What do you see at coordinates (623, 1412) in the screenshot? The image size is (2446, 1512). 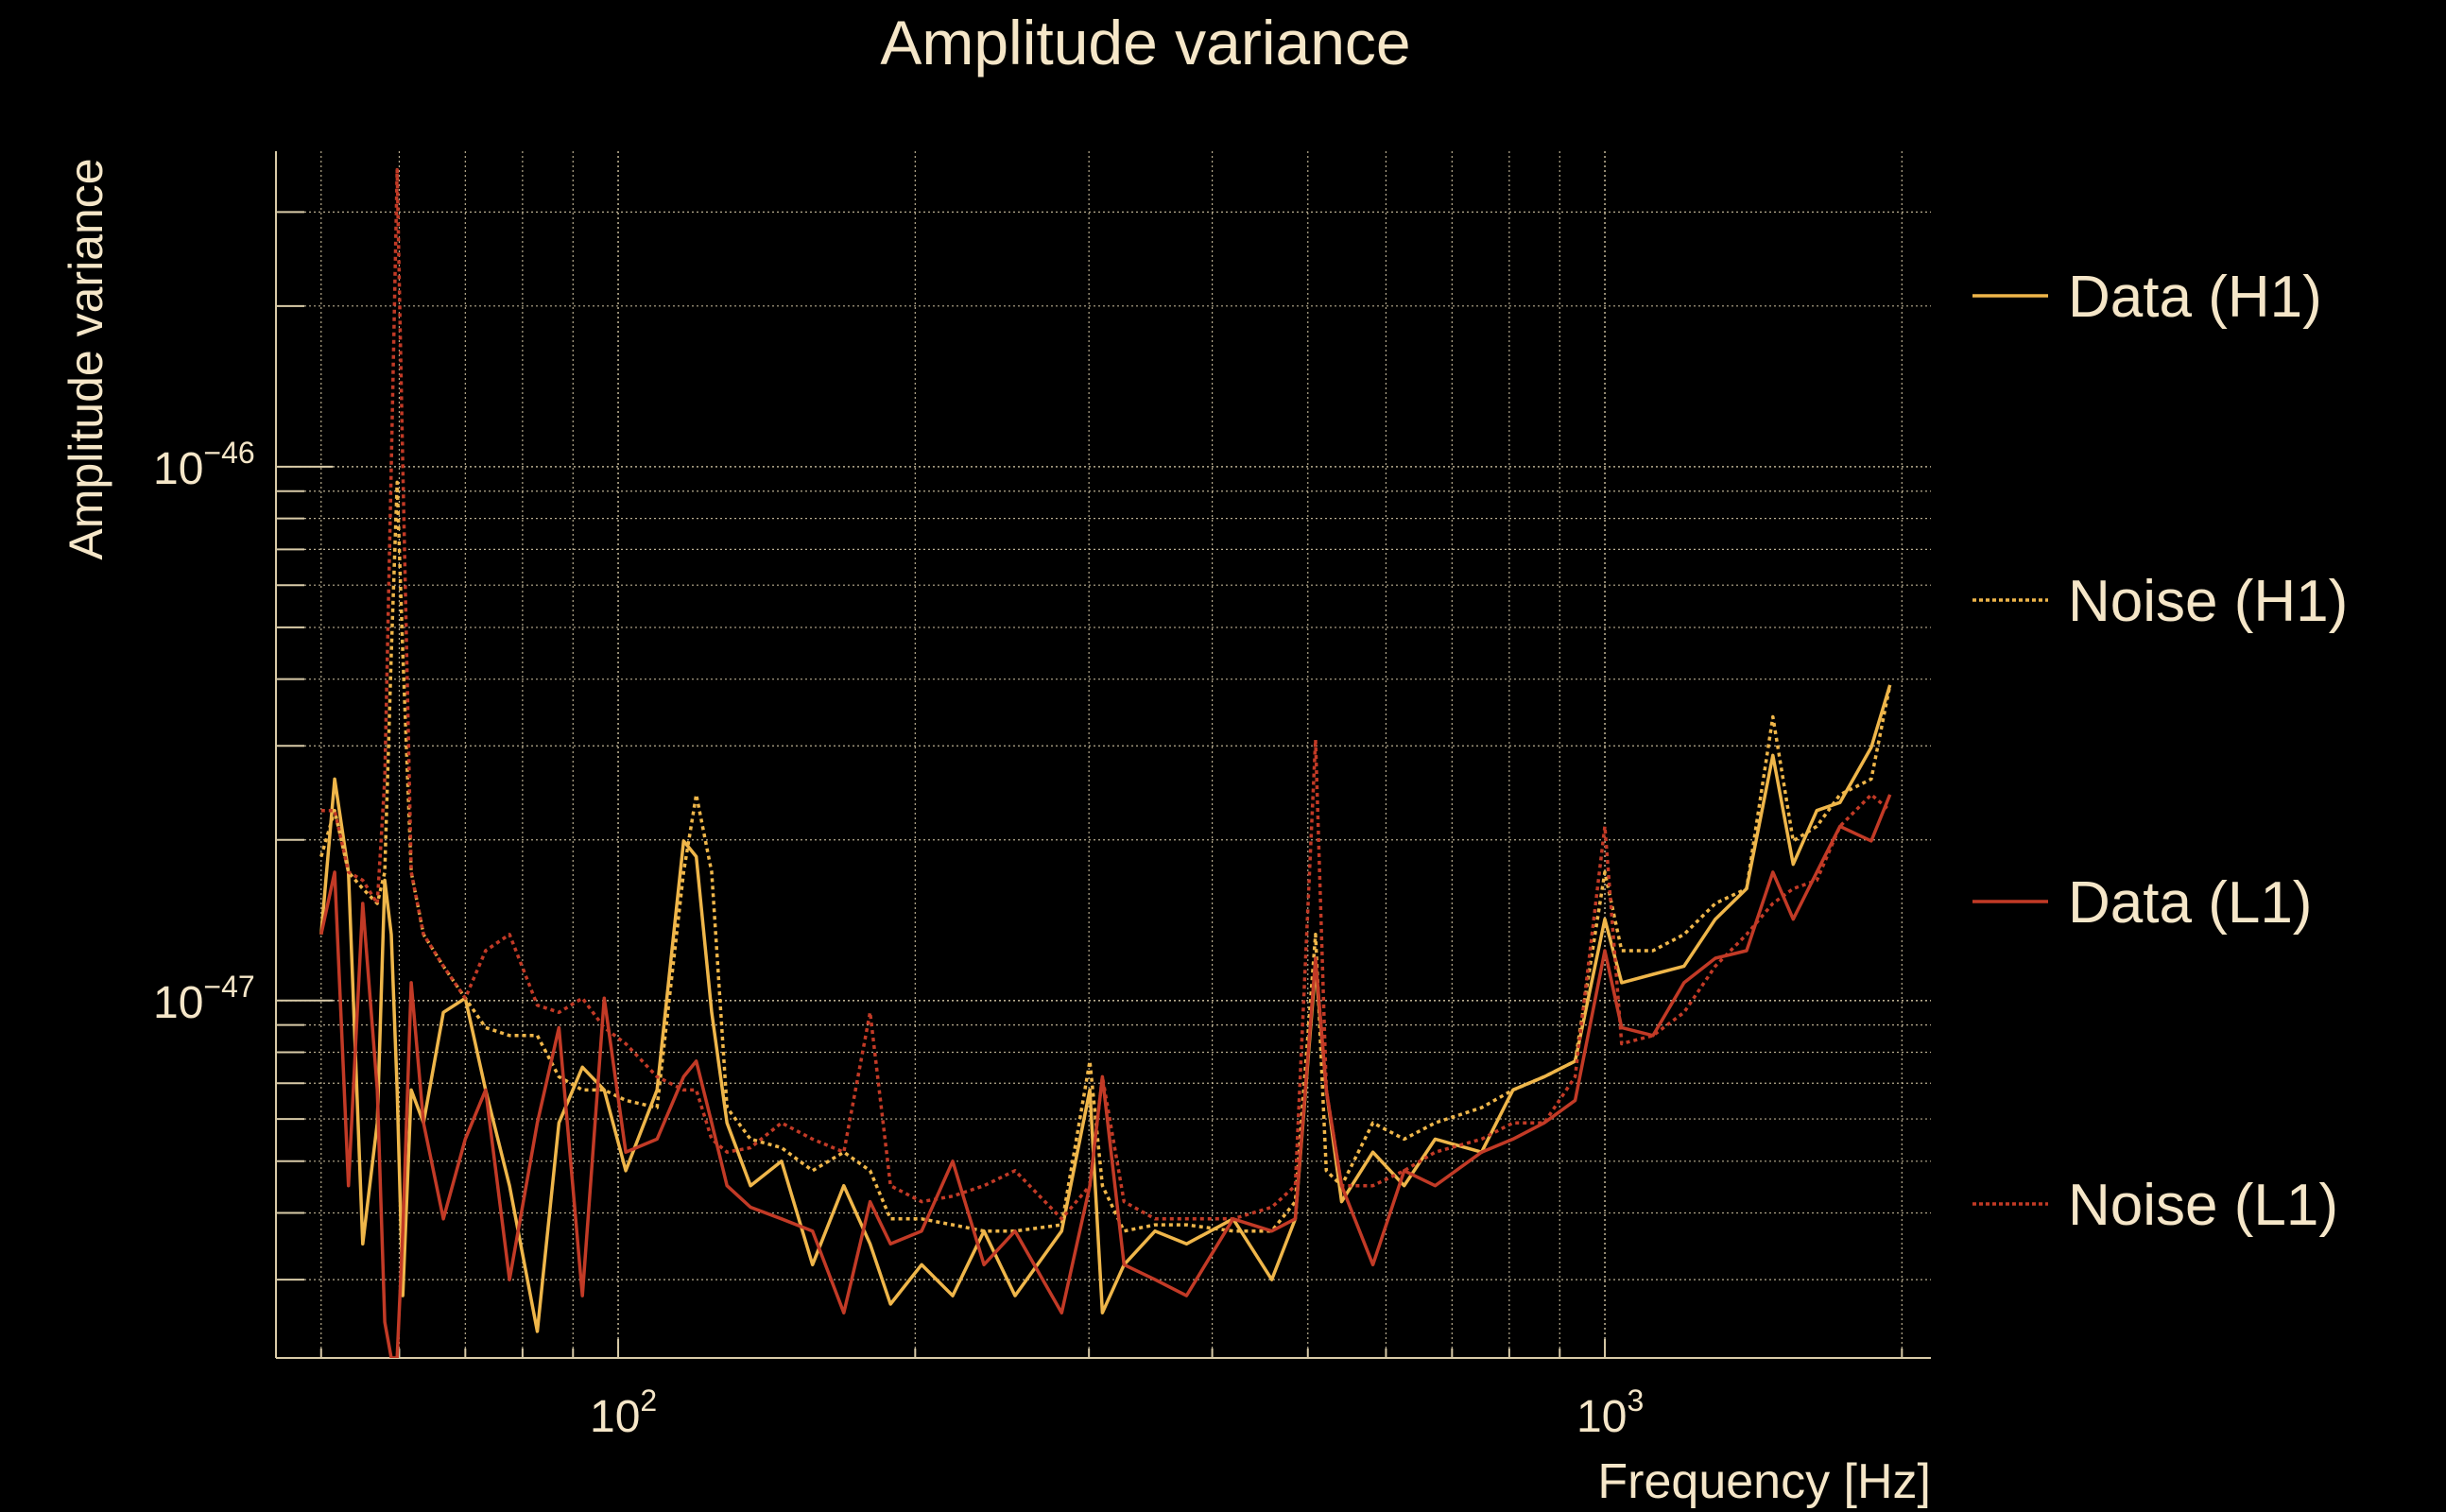 I see `x-tick-label: 10²` at bounding box center [623, 1412].